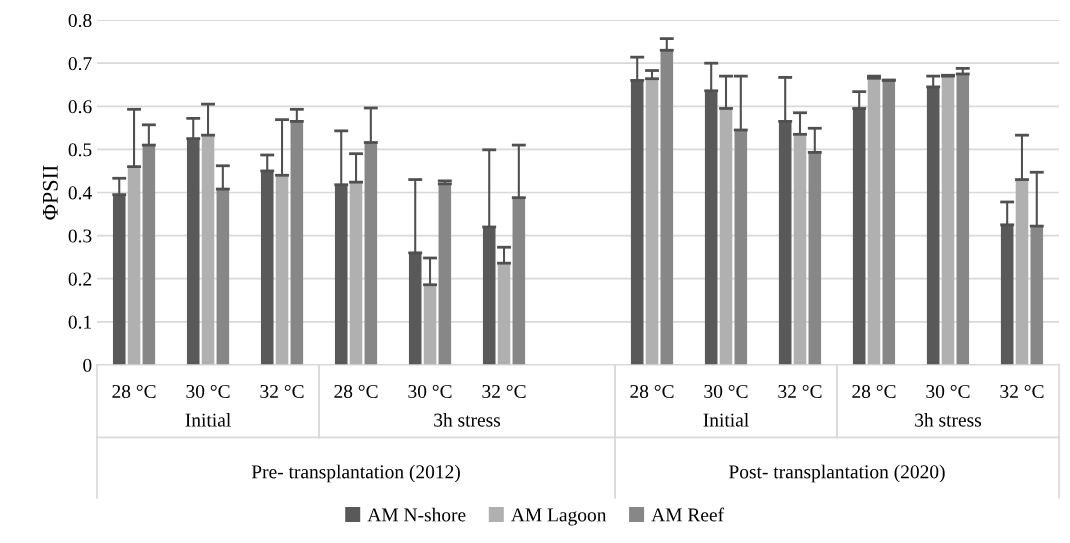 Image resolution: width=1070 pixels, height=543 pixels. What do you see at coordinates (837, 473) in the screenshot?
I see `text: Post- transplantation (2020)` at bounding box center [837, 473].